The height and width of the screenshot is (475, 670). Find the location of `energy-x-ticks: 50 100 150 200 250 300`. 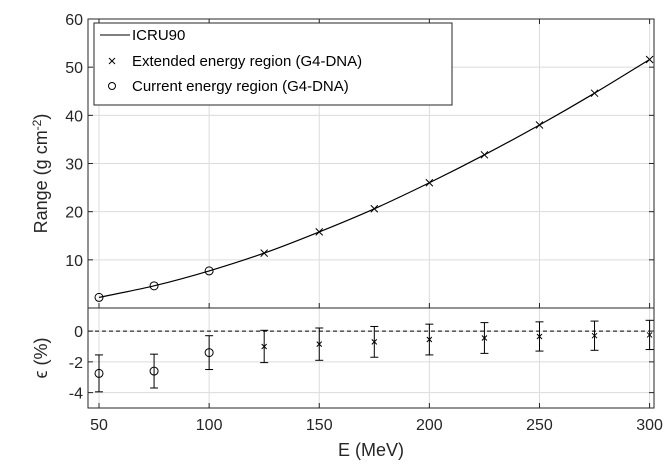

energy-x-ticks: 50 100 150 200 250 300 is located at coordinates (376, 418).